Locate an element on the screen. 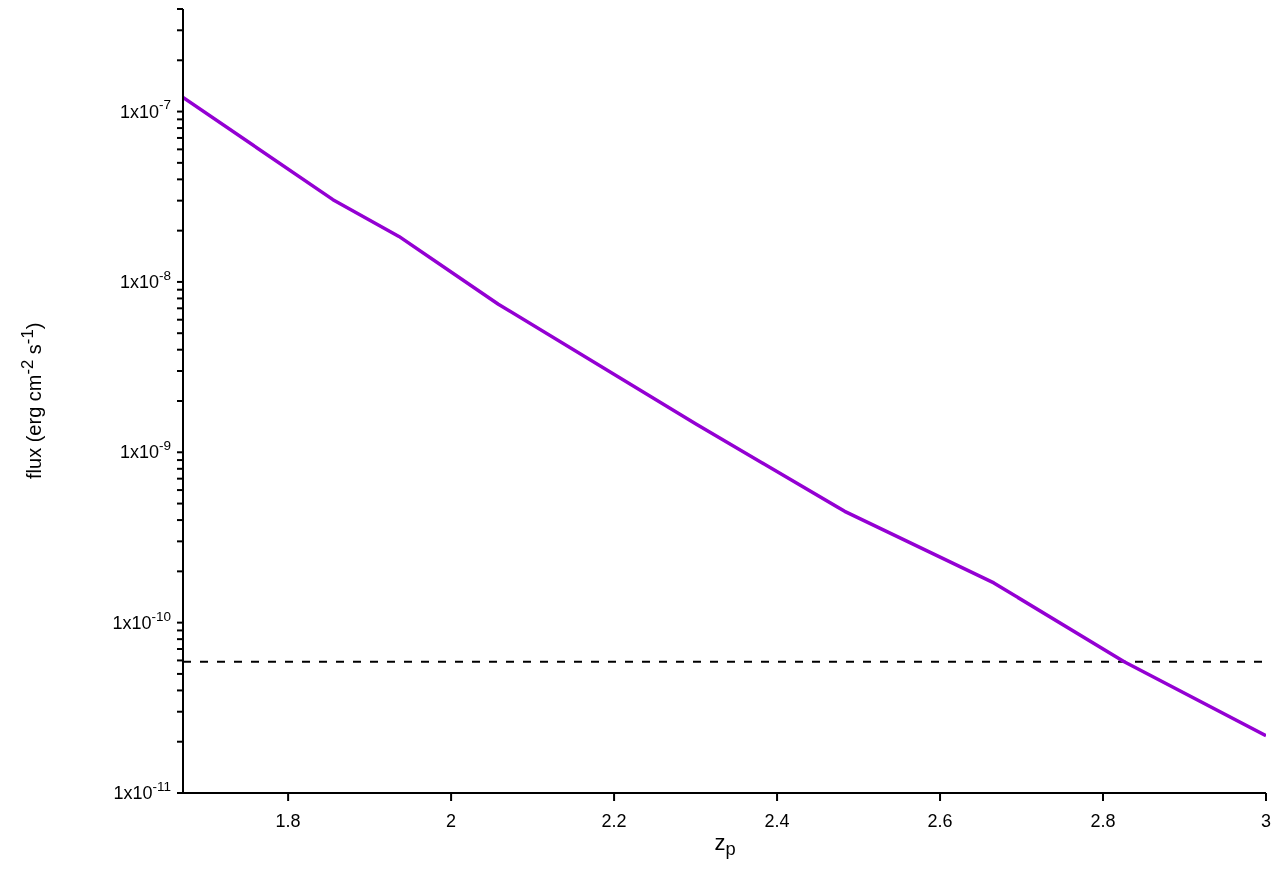 Image resolution: width=1280 pixels, height=878 pixels. x-tick-label: 2.4 is located at coordinates (777, 821).